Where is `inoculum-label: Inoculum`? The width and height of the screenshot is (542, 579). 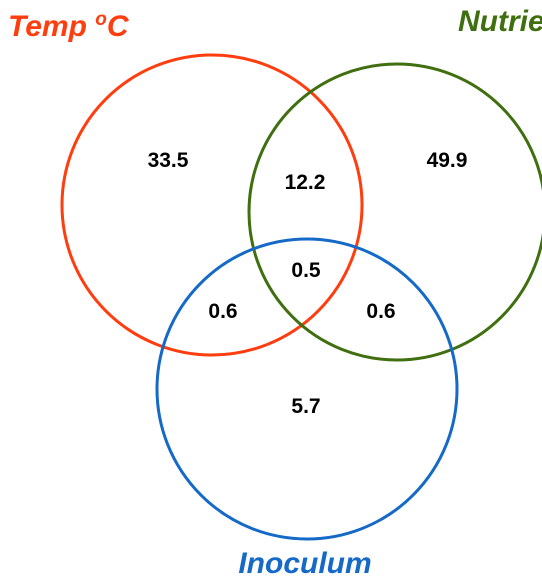 inoculum-label: Inoculum is located at coordinates (304, 563).